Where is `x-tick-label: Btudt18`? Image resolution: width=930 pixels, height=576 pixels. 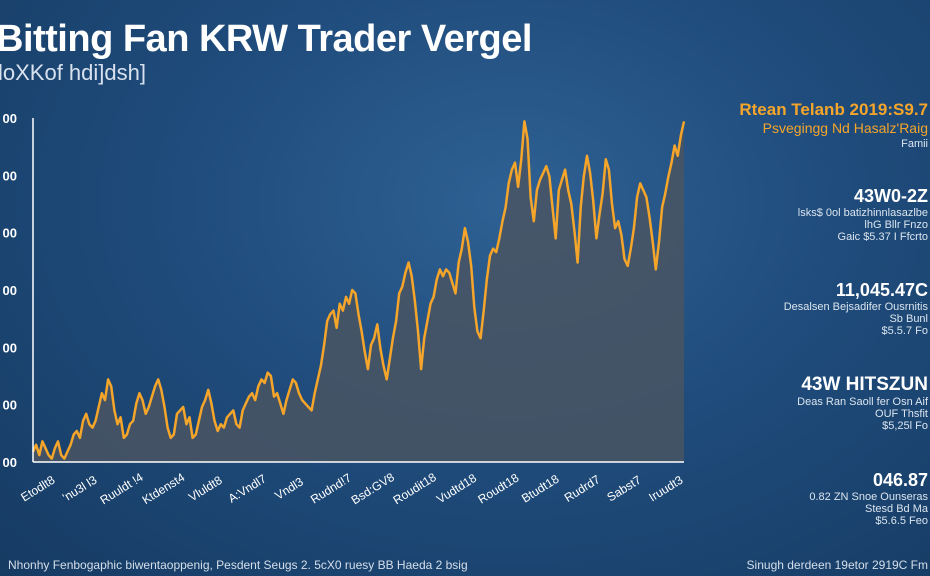
x-tick-label: Btudt18 is located at coordinates (540, 489).